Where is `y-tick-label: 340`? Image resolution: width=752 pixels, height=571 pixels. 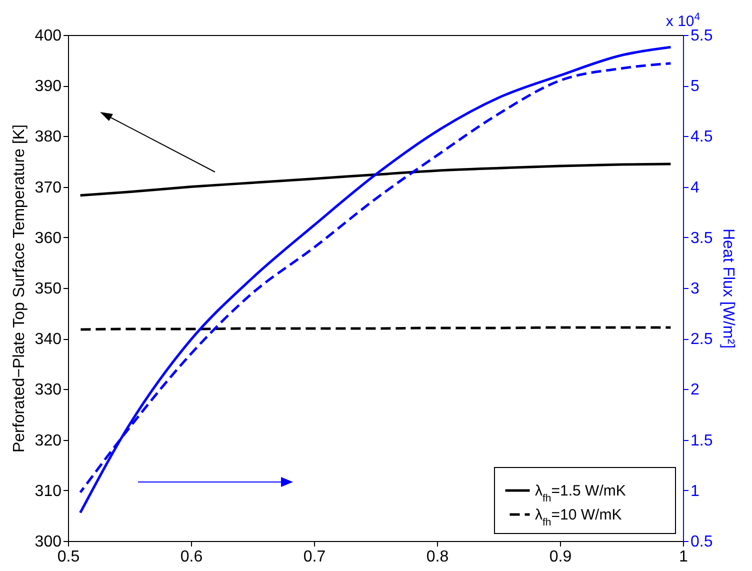
y-tick-label: 340 is located at coordinates (48, 339).